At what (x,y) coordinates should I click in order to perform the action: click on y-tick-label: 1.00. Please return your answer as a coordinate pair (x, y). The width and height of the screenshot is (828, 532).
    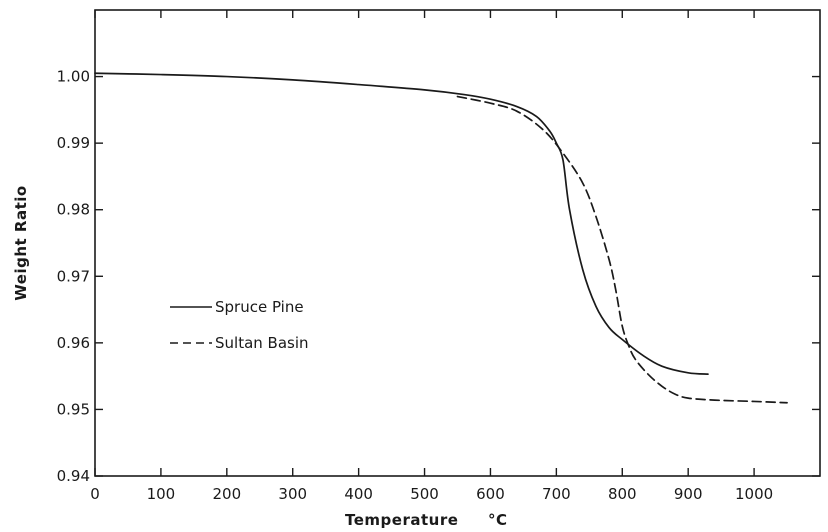
    Looking at the image, I should click on (73, 77).